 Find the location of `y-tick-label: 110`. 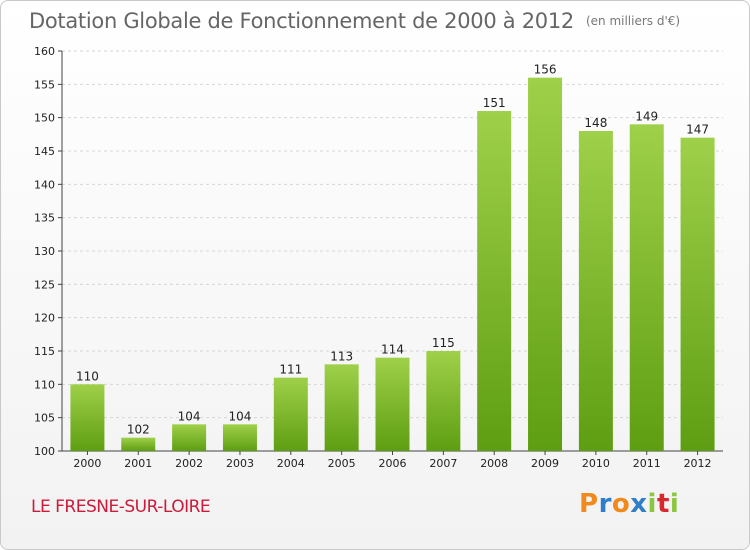

y-tick-label: 110 is located at coordinates (44, 384).